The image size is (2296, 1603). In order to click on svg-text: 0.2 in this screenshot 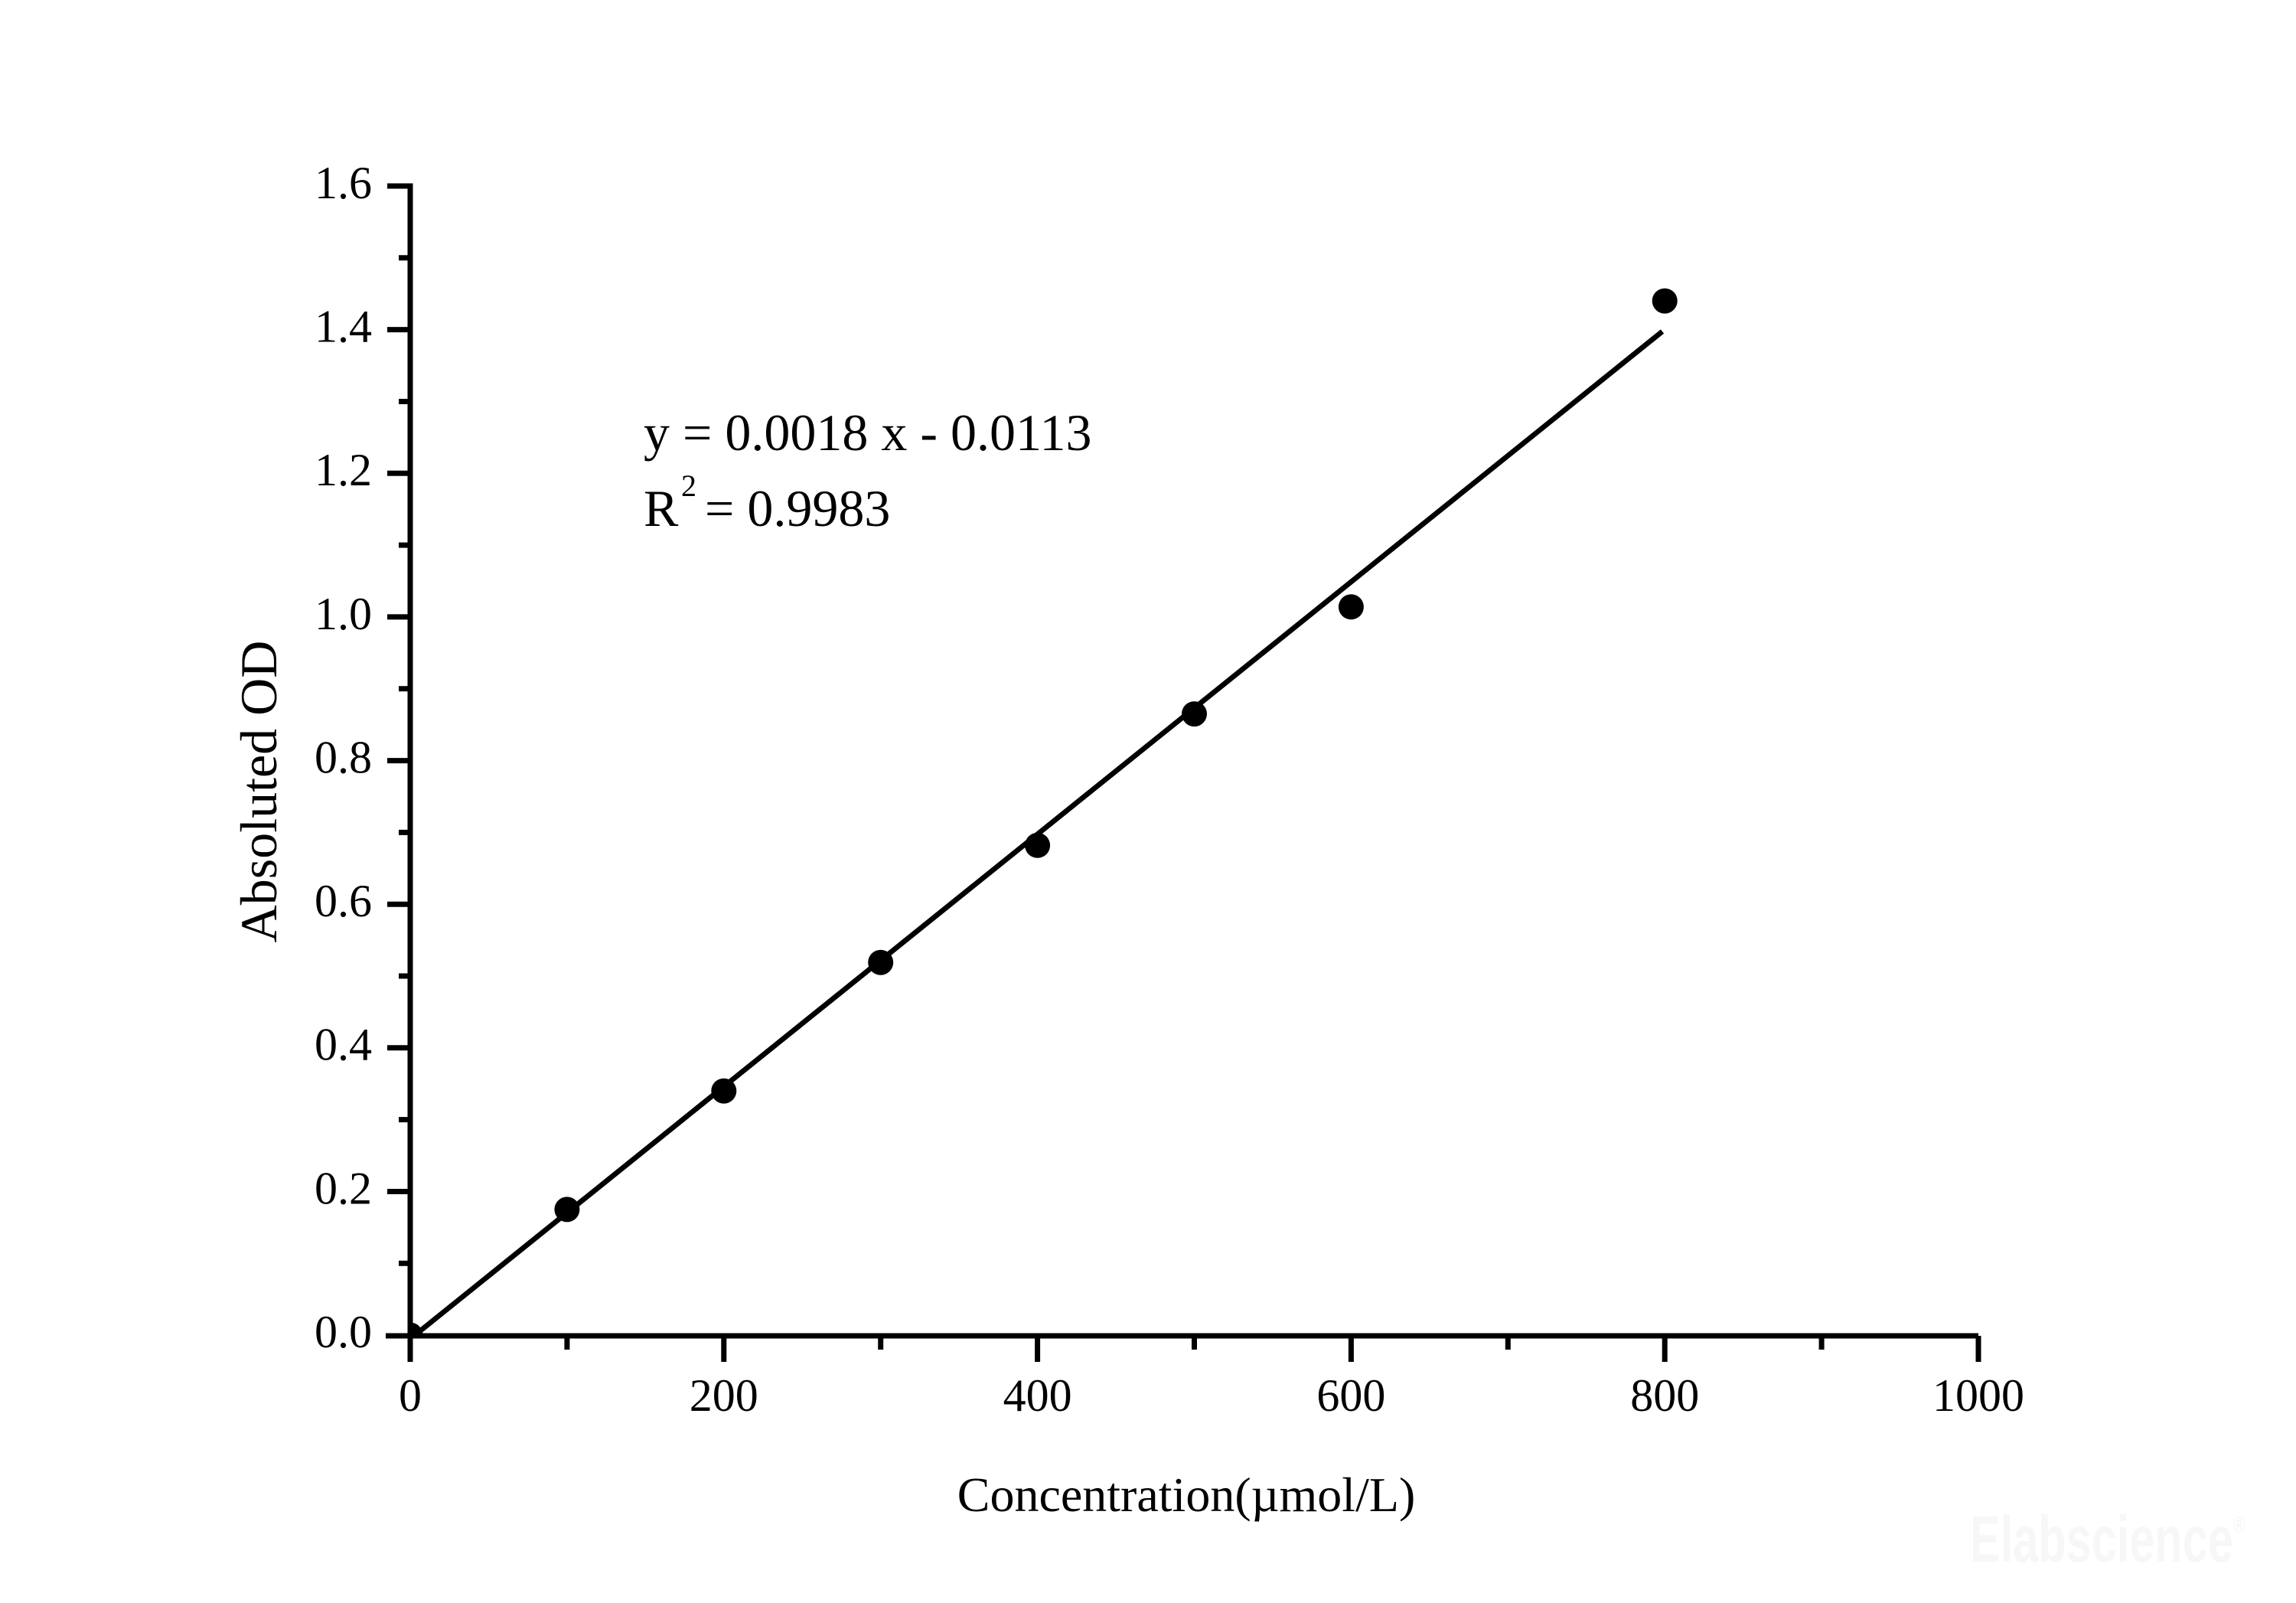, I will do `click(343, 1188)`.